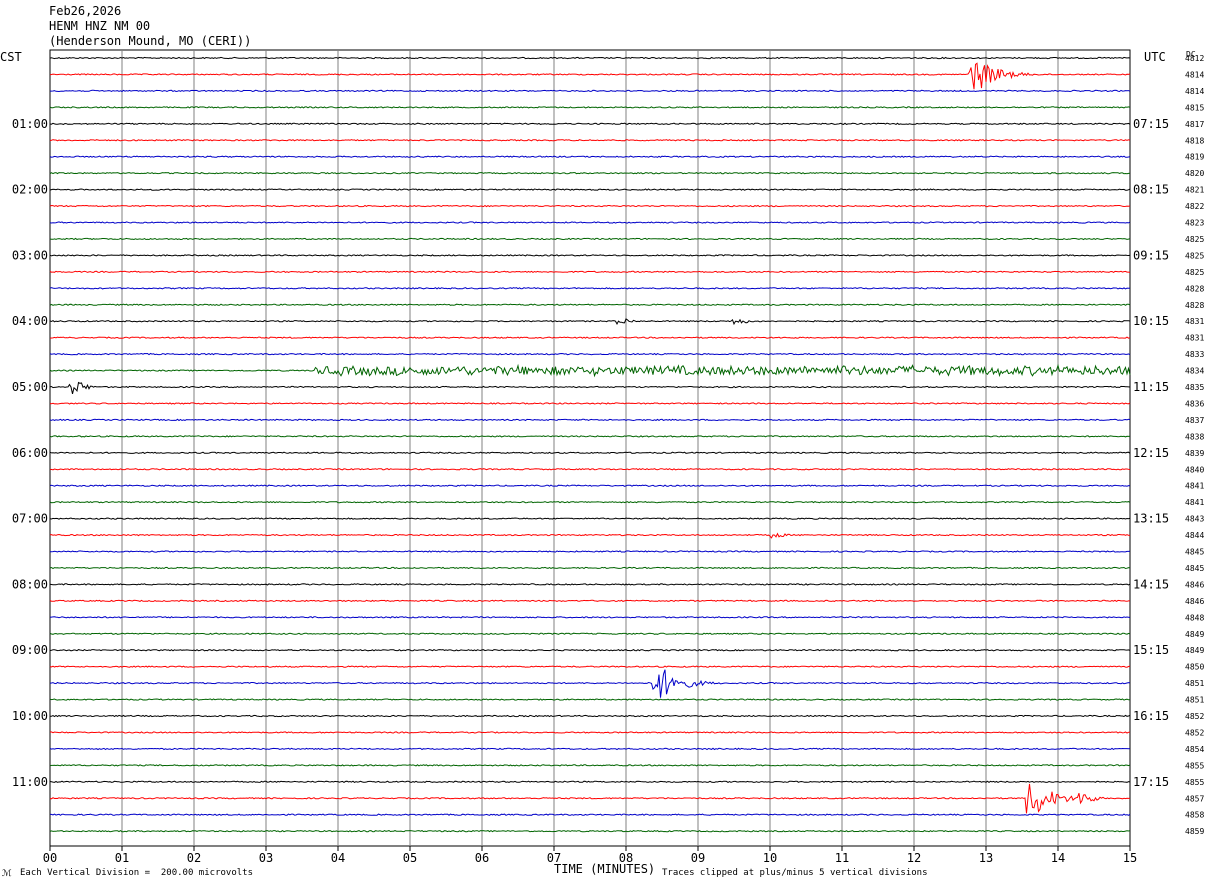 This screenshot has width=1210, height=886. What do you see at coordinates (1194, 338) in the screenshot?
I see `dc-offset-label: 4831` at bounding box center [1194, 338].